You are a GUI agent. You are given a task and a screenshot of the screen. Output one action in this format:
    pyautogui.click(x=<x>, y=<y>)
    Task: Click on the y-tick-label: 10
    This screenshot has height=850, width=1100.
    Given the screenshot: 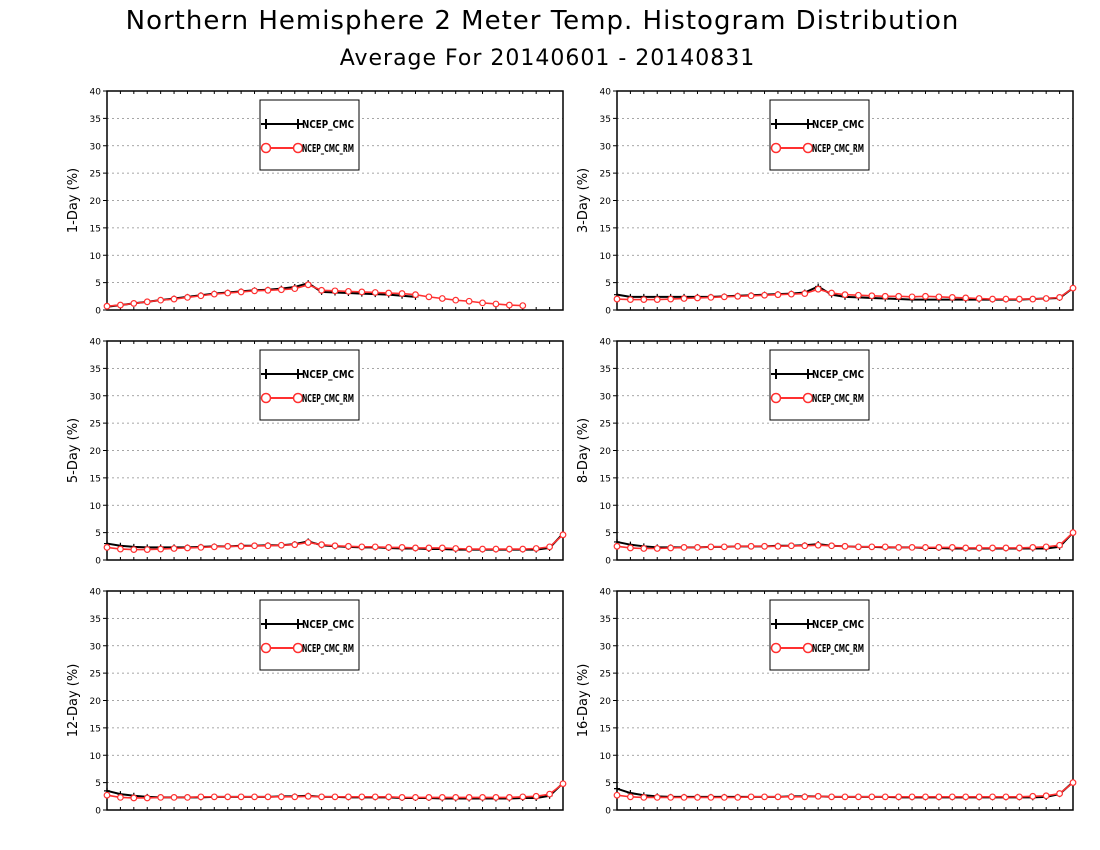 What is the action you would take?
    pyautogui.click(x=606, y=757)
    